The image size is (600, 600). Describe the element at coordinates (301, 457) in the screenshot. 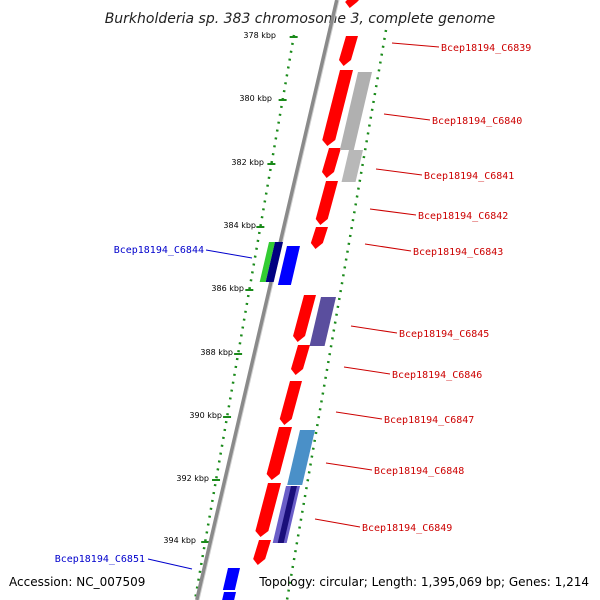

I see `gene-blue` at that location.